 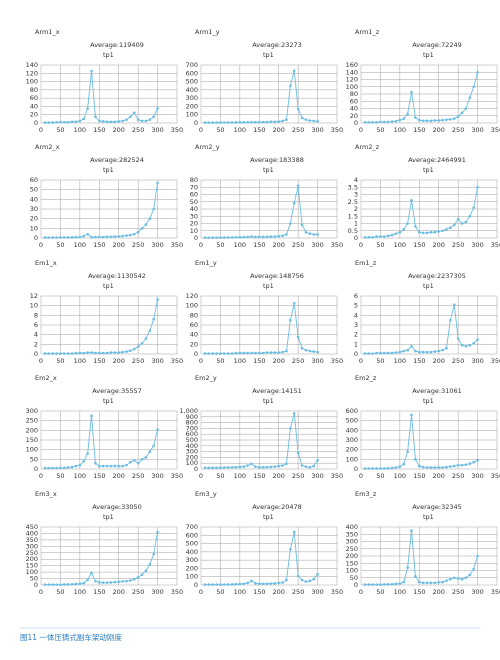 What do you see at coordinates (352, 65) in the screenshot?
I see `y-tick-label: 160` at bounding box center [352, 65].